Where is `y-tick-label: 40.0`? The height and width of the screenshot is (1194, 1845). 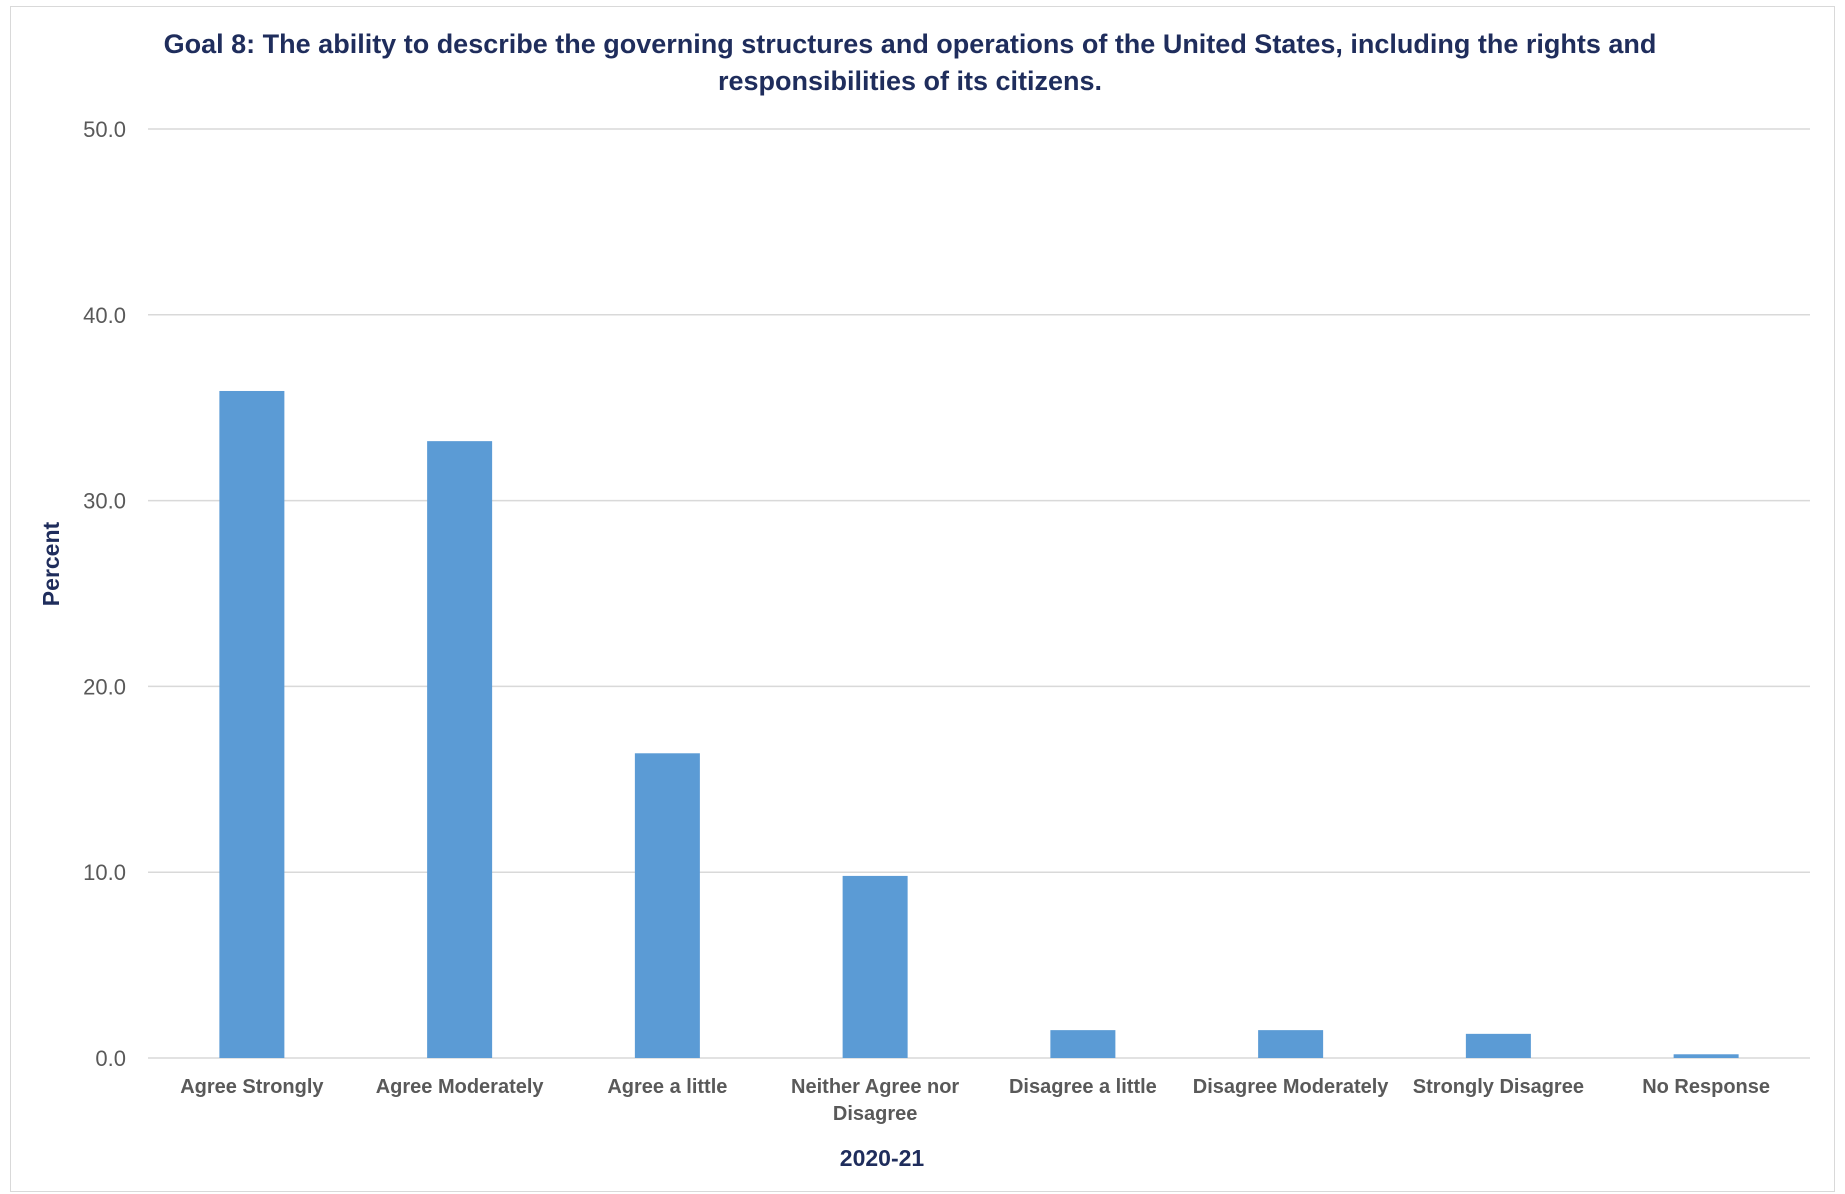
y-tick-label: 40.0 is located at coordinates (104, 315).